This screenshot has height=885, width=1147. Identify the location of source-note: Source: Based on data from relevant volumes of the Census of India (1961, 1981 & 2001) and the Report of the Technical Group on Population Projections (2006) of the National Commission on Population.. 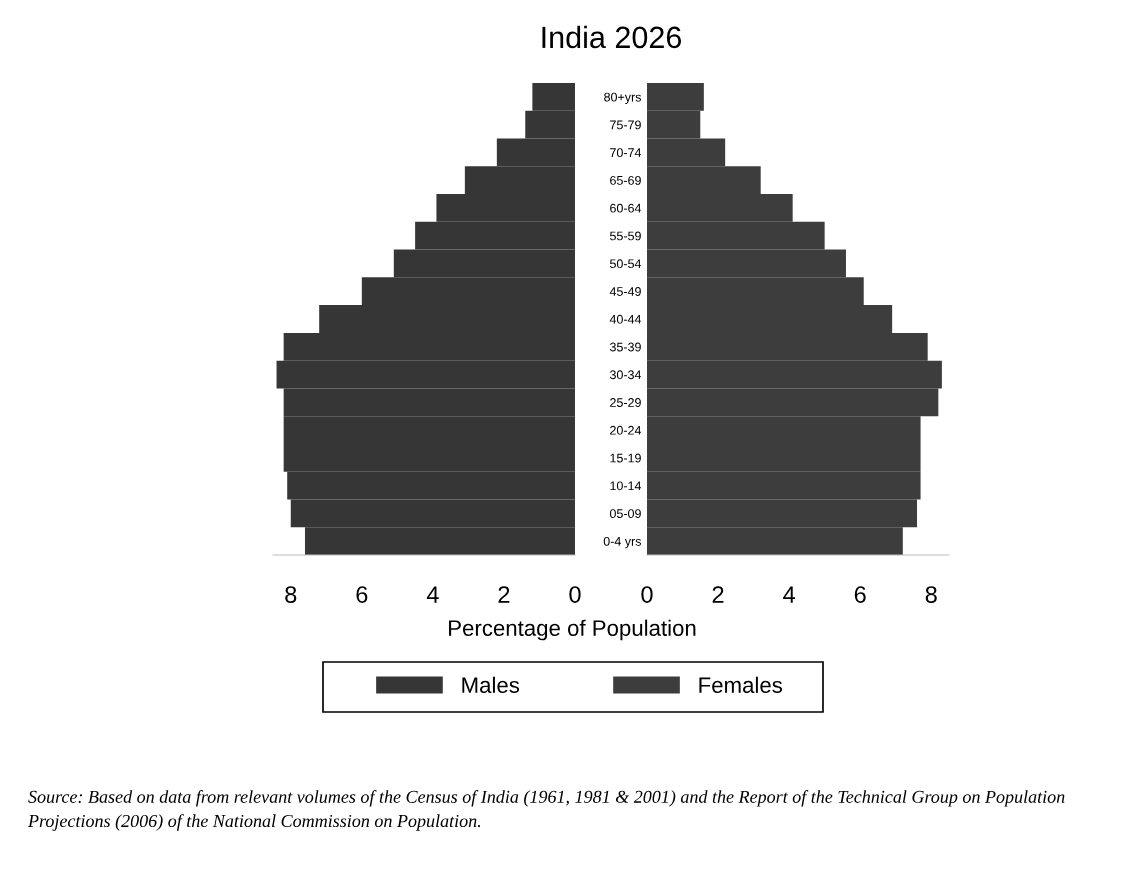
(546, 810).